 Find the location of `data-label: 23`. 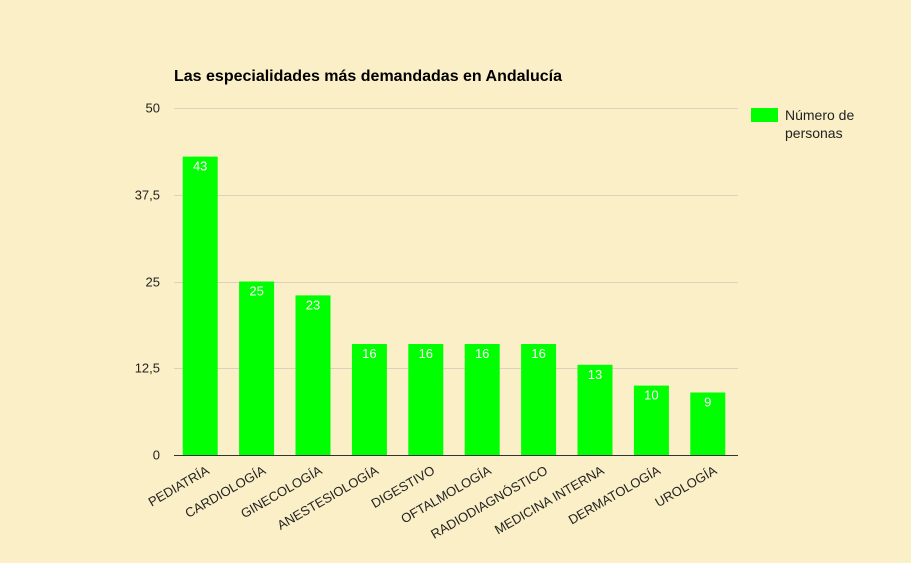

data-label: 23 is located at coordinates (313, 304).